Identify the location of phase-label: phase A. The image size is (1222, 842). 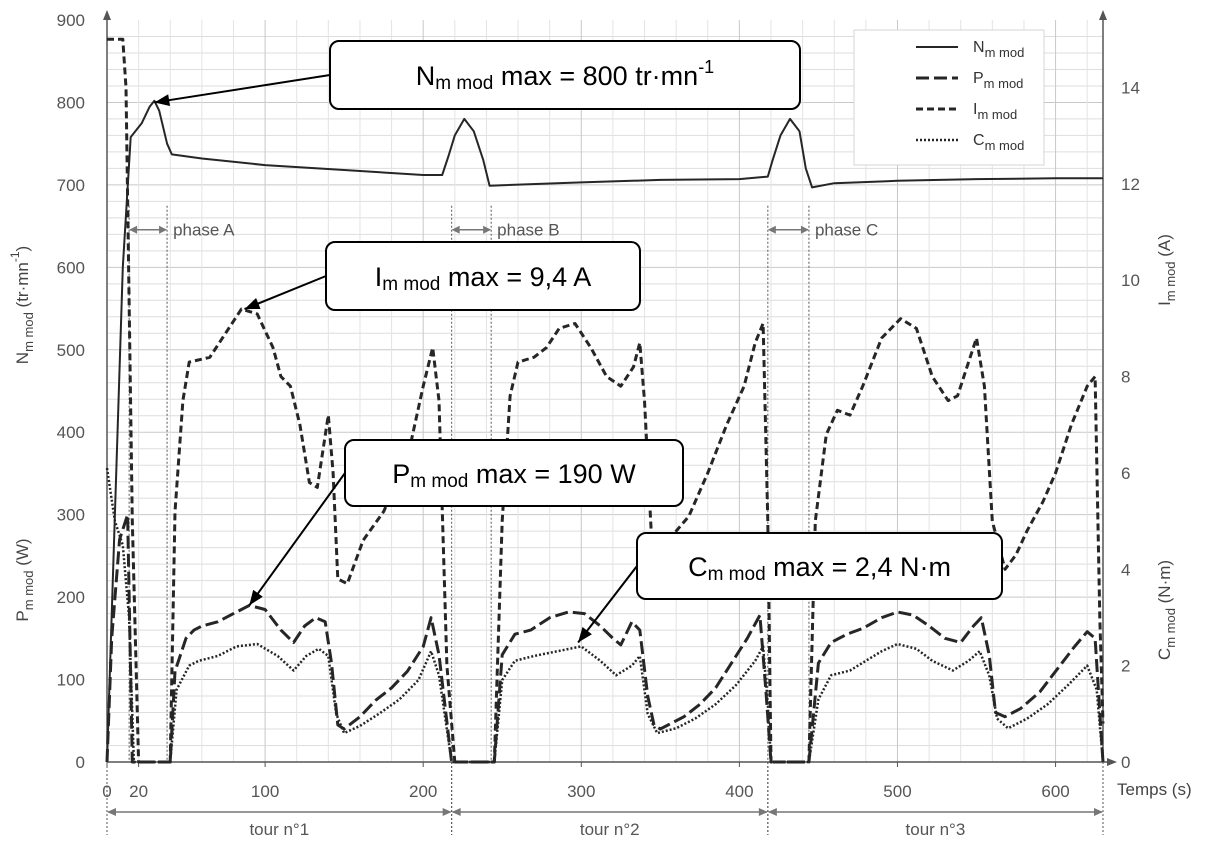
(204, 230).